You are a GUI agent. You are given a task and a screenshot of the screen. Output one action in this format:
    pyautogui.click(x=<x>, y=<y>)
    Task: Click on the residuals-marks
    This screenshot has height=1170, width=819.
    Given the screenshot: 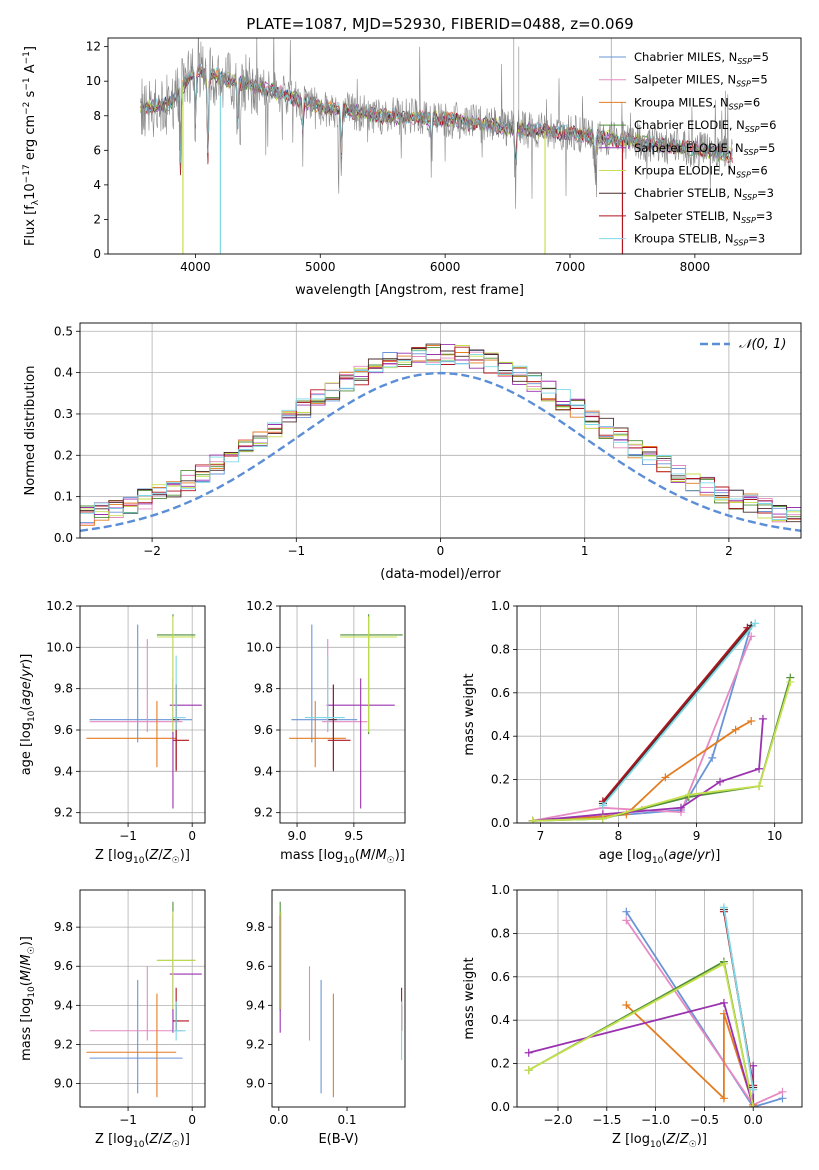 What is the action you would take?
    pyautogui.click(x=440, y=437)
    